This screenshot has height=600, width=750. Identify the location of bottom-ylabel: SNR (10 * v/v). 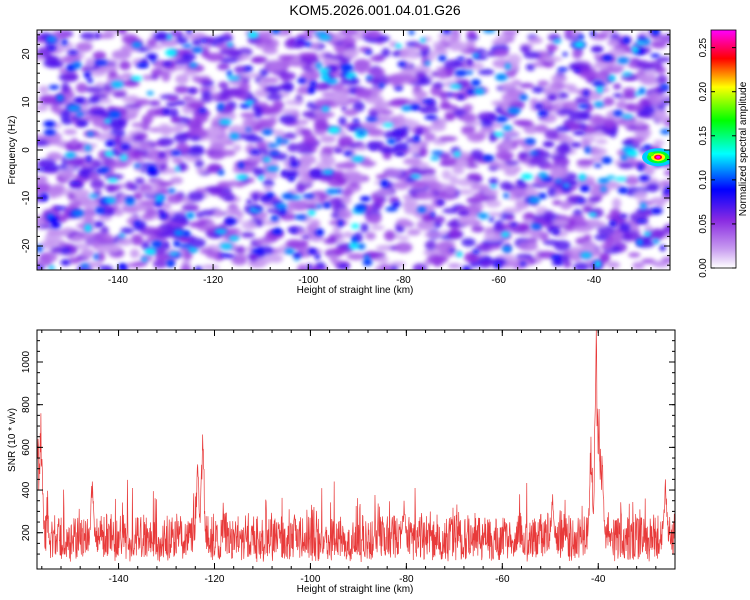
(12, 440).